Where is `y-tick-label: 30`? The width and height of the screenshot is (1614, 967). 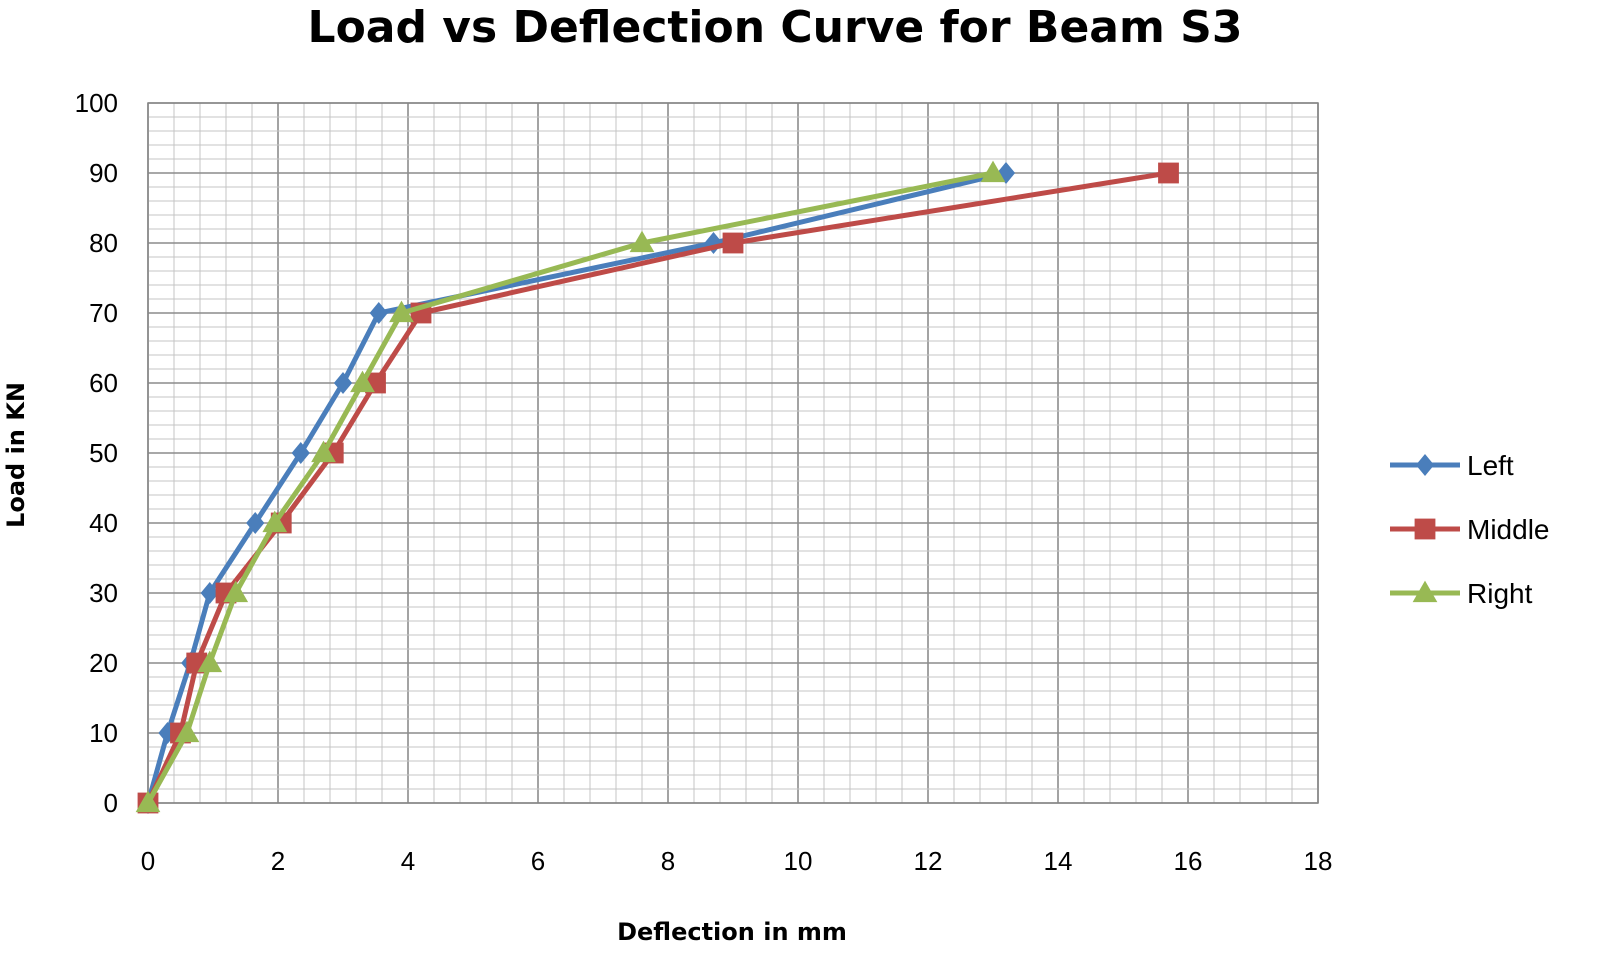 y-tick-label: 30 is located at coordinates (103, 593).